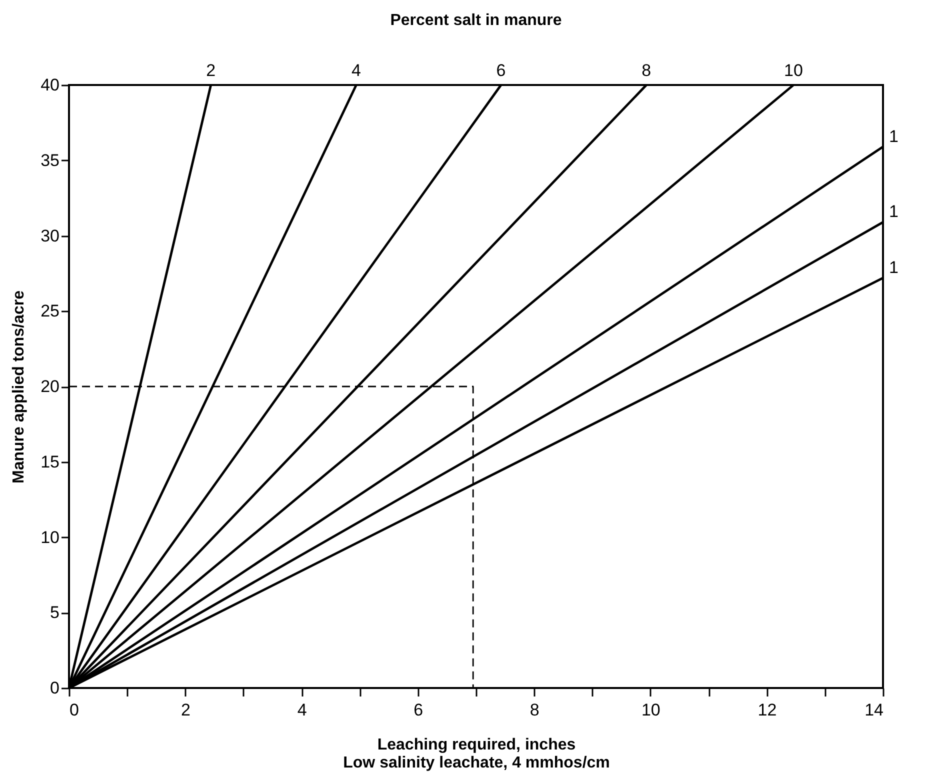  Describe the element at coordinates (476, 754) in the screenshot. I see `x-axis-title: Leaching required, inches Low salinity leachate, 4 mmhos/cm` at that location.